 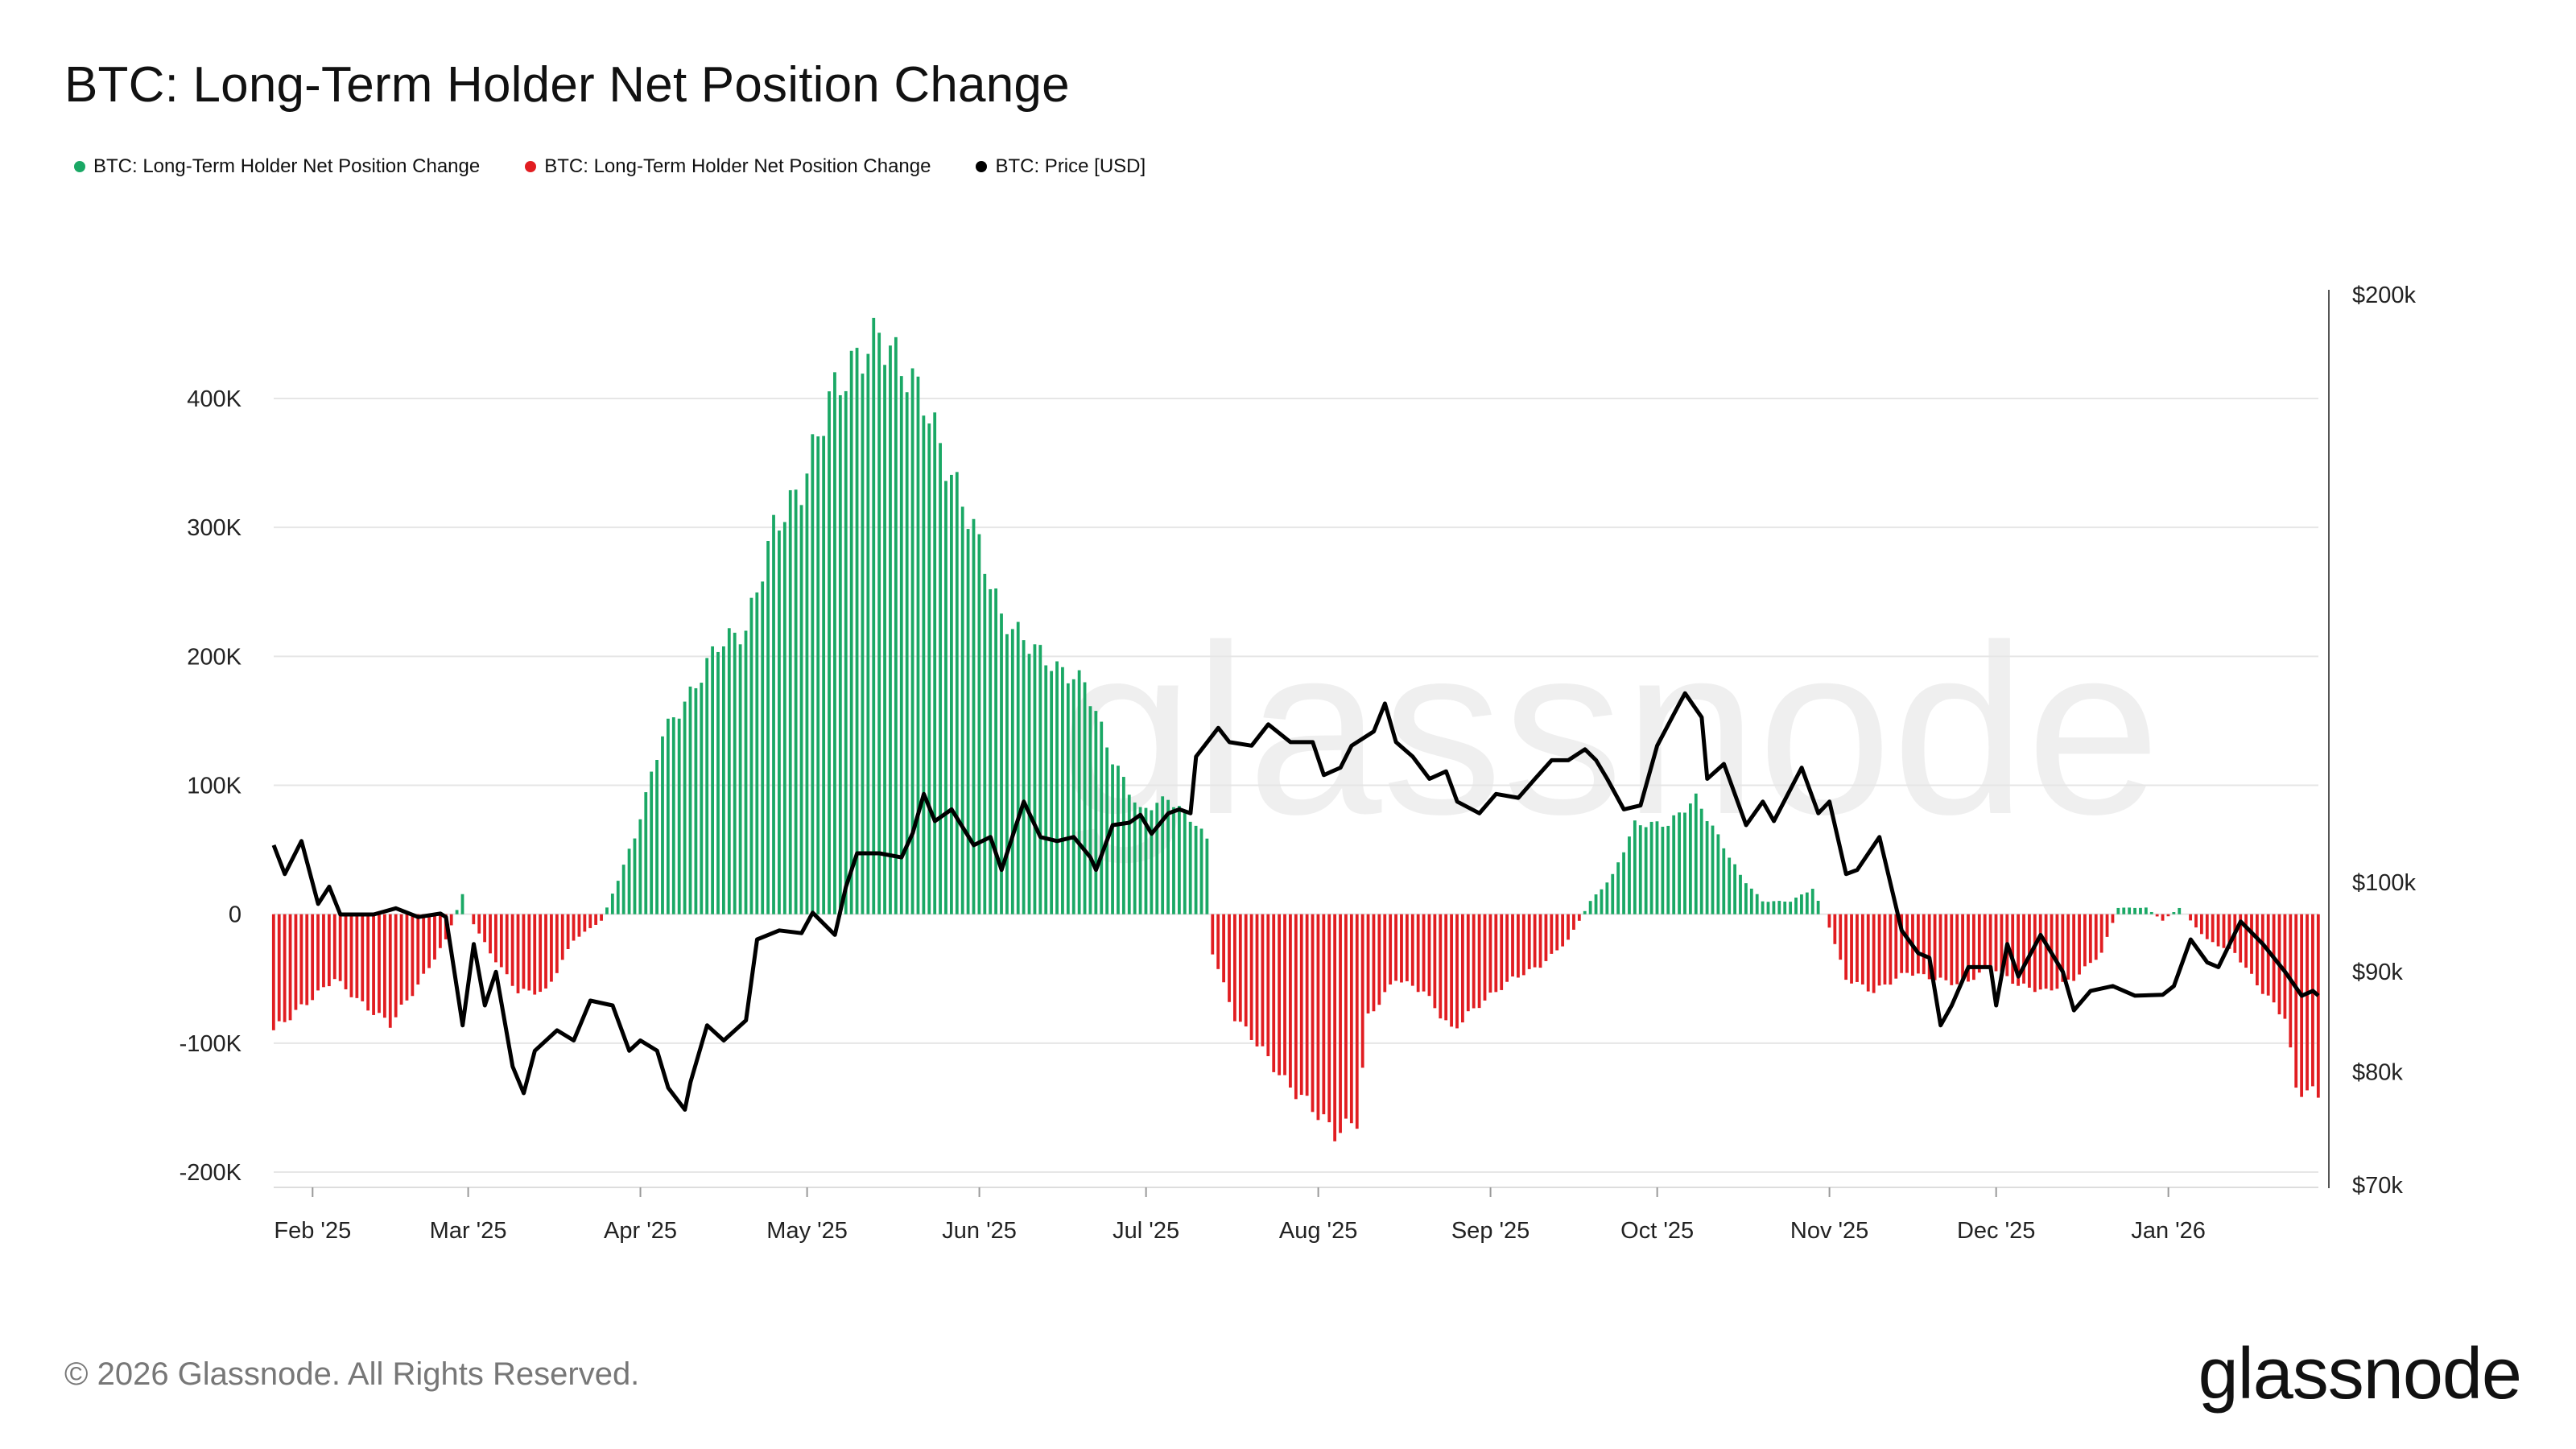 What do you see at coordinates (2384, 883) in the screenshot?
I see `right-tick-label: $100k` at bounding box center [2384, 883].